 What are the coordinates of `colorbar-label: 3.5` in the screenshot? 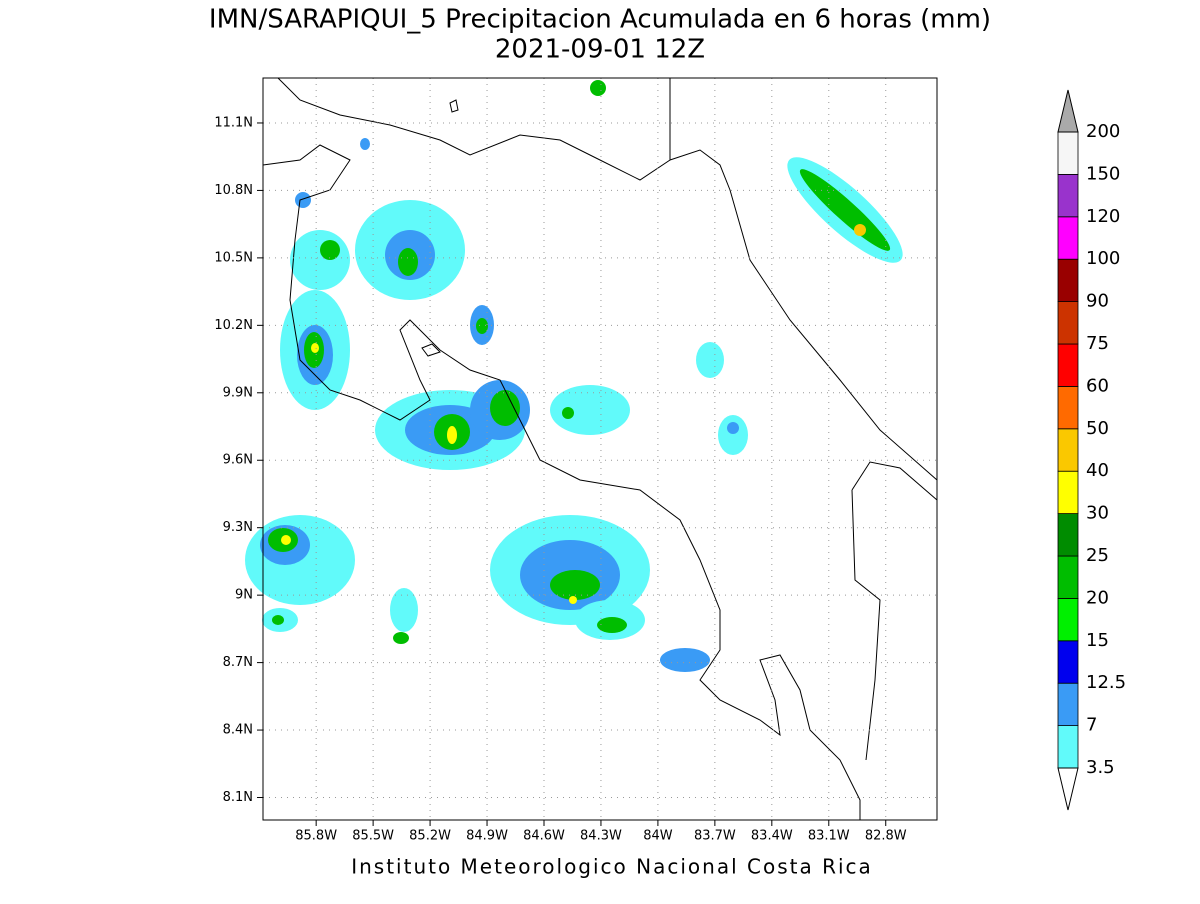 It's located at (1100, 767).